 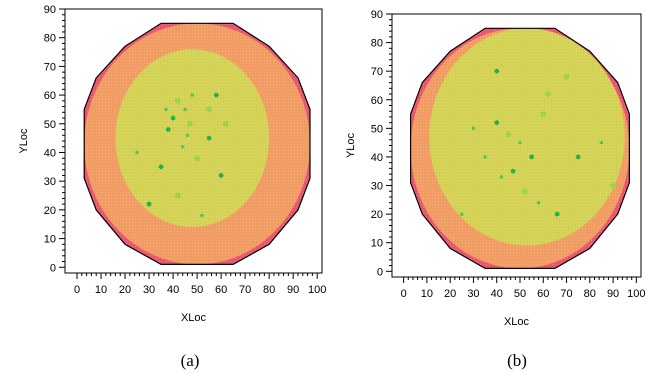 I want to click on caption-b: (b), so click(x=517, y=360).